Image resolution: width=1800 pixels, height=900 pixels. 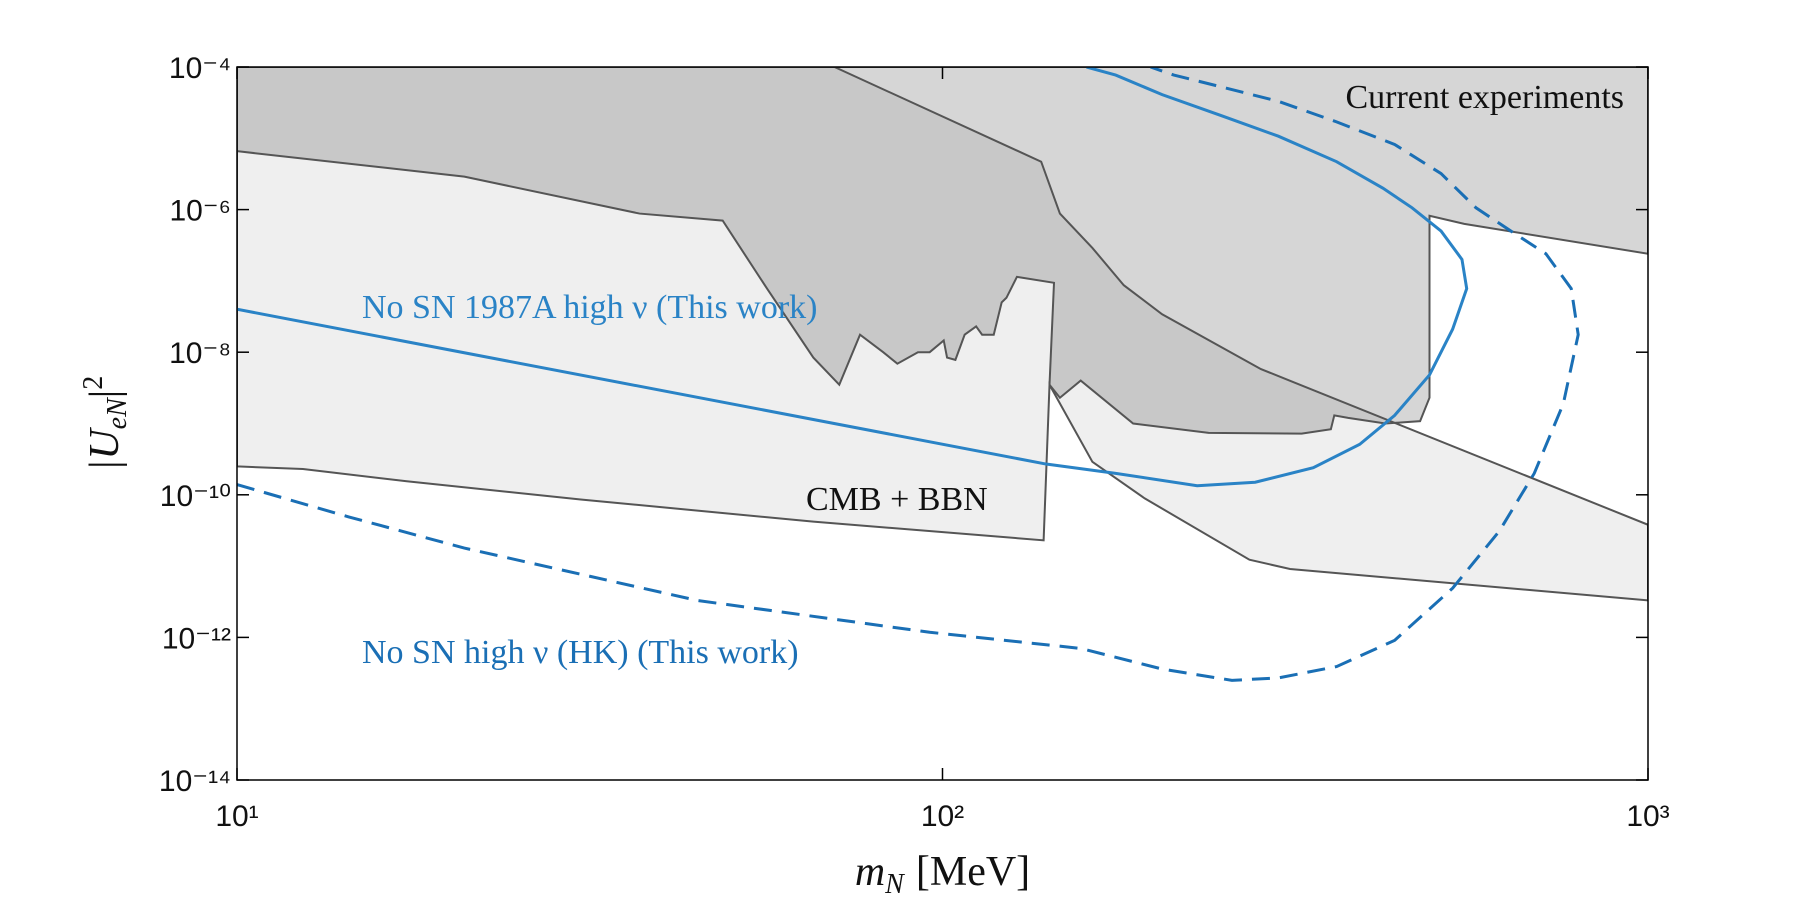 What do you see at coordinates (897, 499) in the screenshot?
I see `region-label: CMB + BBN` at bounding box center [897, 499].